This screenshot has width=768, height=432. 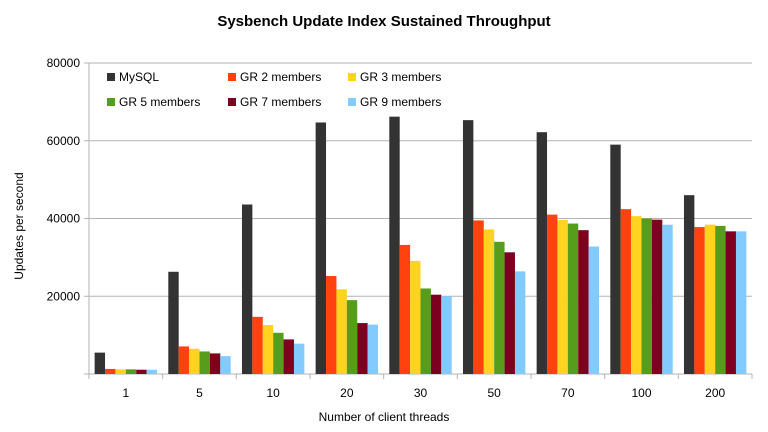 What do you see at coordinates (273, 393) in the screenshot?
I see `x-tick-label: 10` at bounding box center [273, 393].